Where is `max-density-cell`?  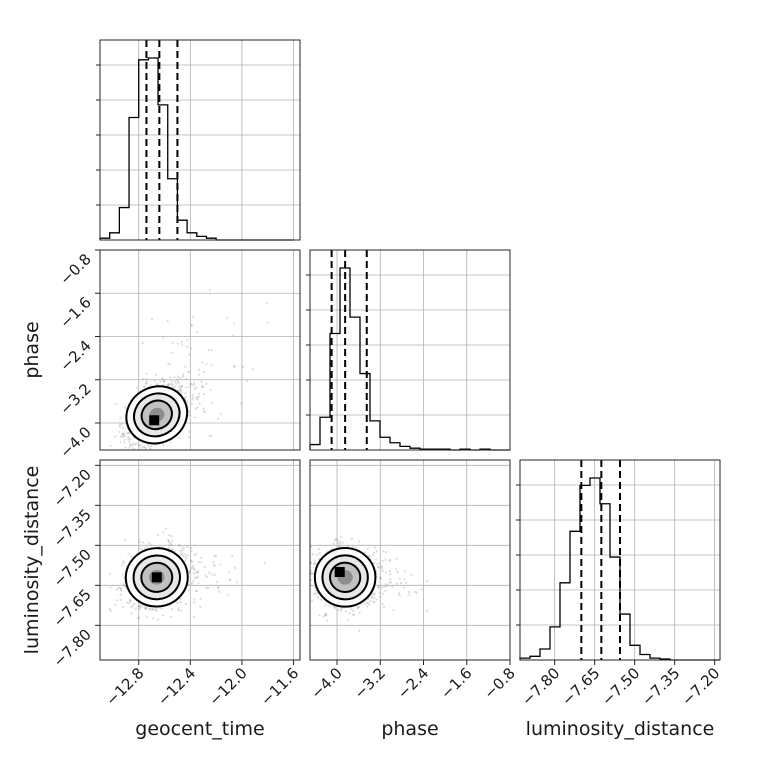 max-density-cell is located at coordinates (154, 420).